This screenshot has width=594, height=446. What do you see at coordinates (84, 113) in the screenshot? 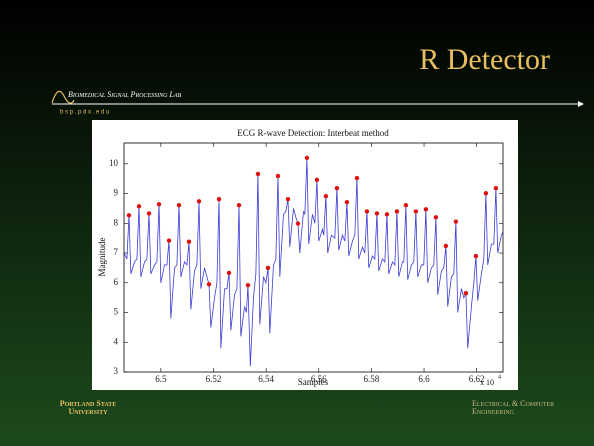
I see `lab-url: b s p . p d x . e d u` at bounding box center [84, 113].